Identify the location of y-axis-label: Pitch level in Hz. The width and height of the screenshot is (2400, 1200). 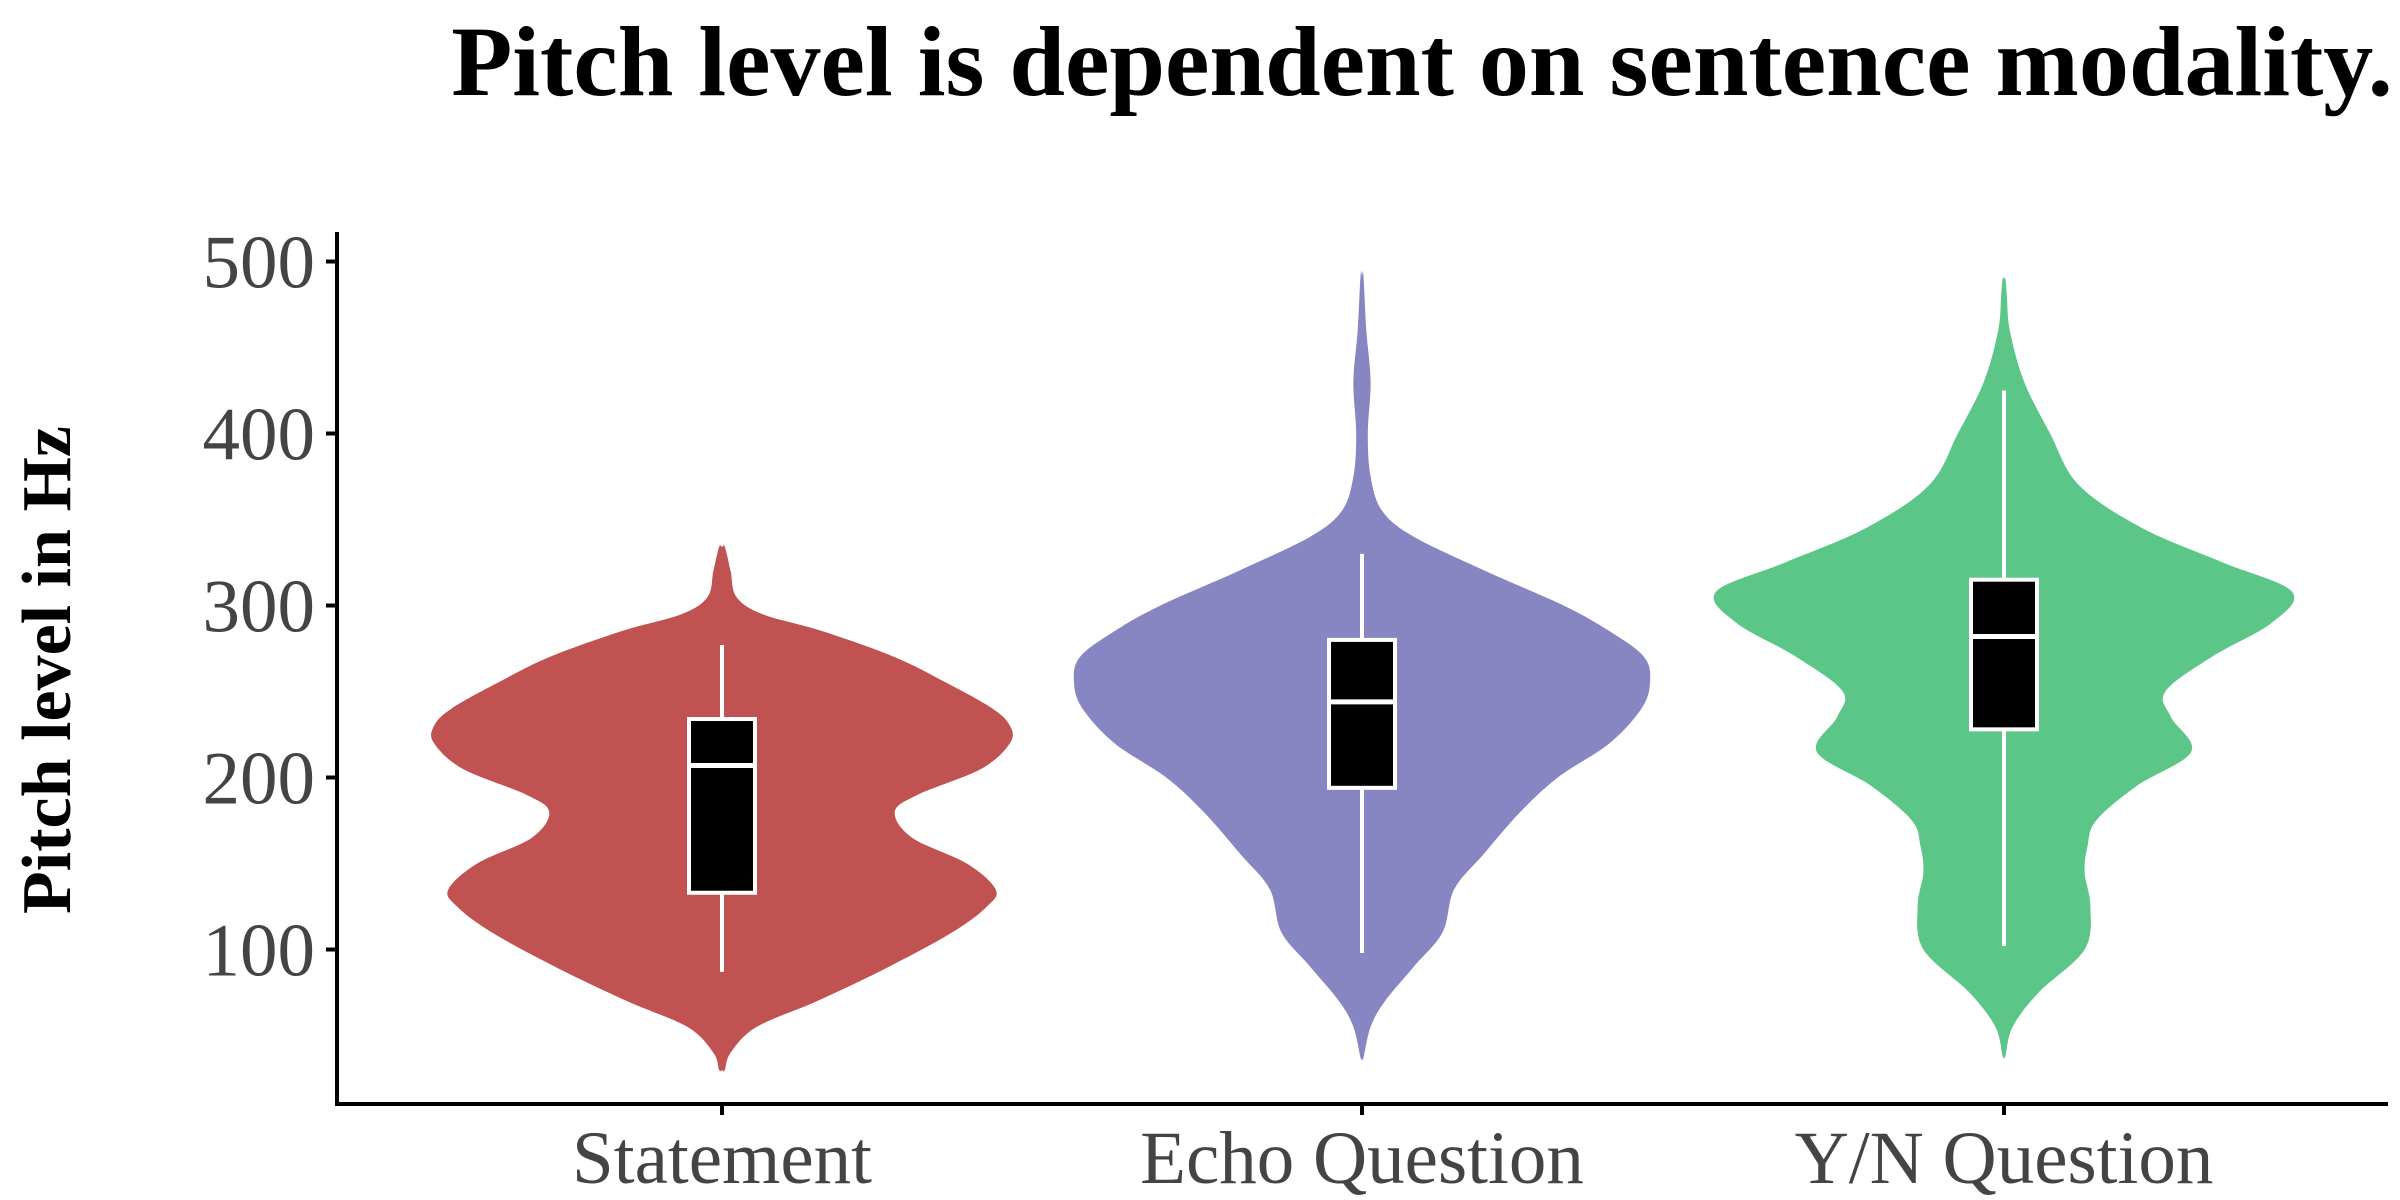
(47, 670).